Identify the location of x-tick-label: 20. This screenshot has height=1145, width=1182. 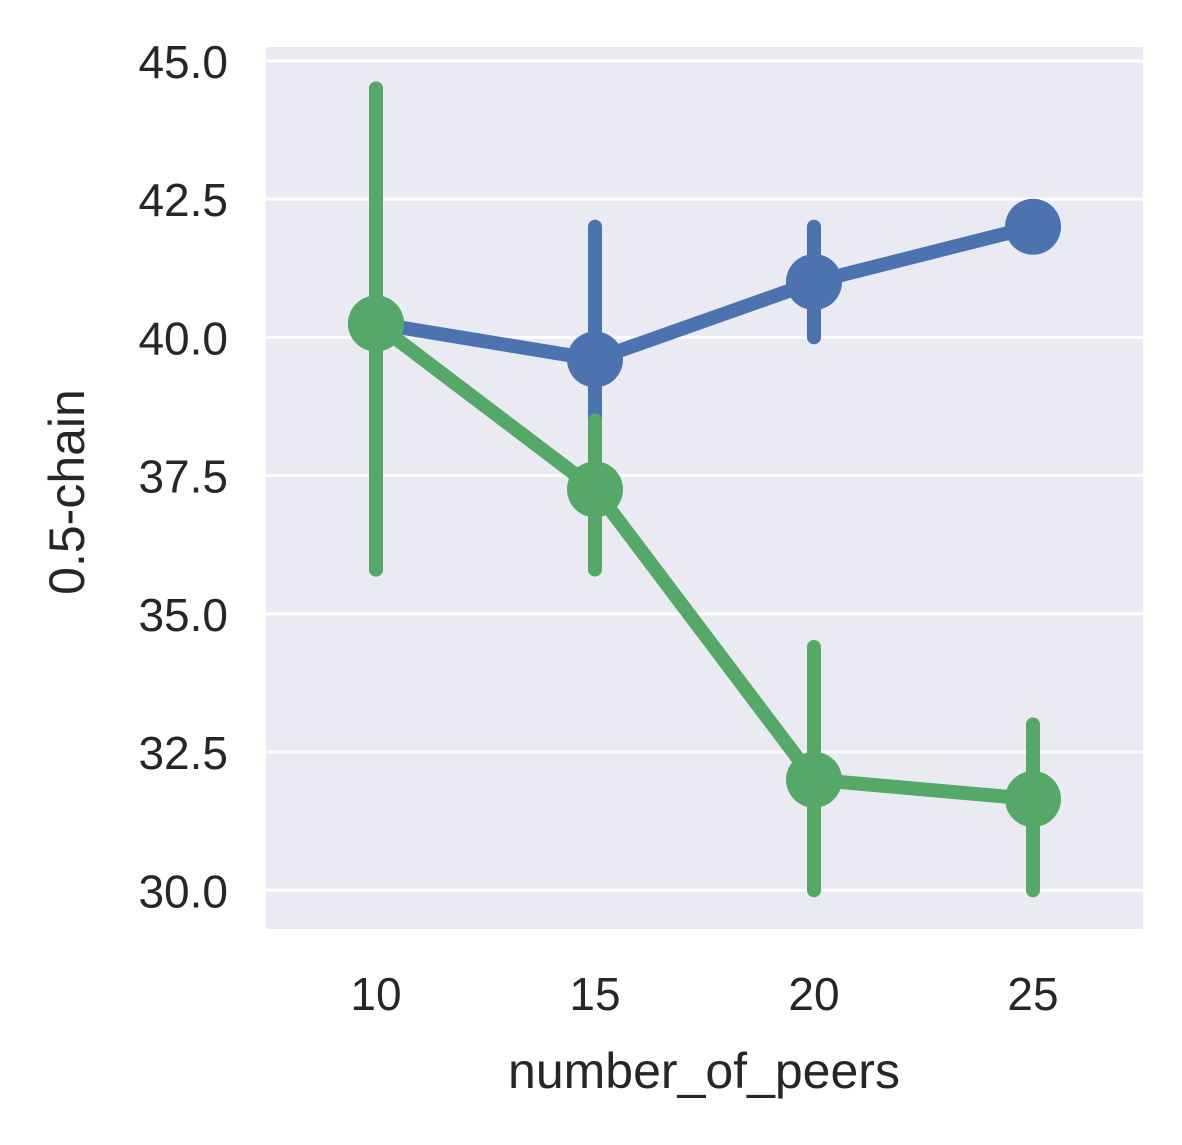
(813, 994).